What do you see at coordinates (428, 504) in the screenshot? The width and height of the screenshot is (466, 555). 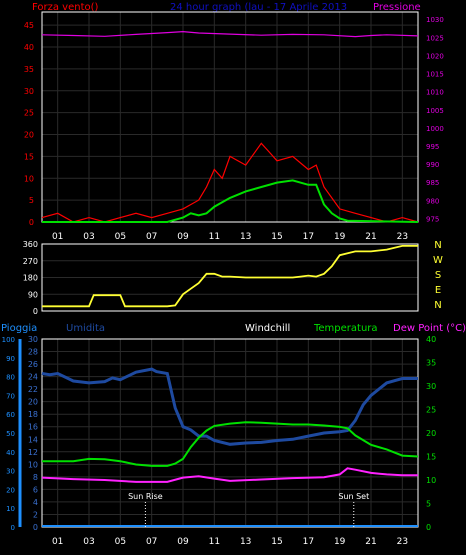 I see `temperature-y-tick: 5` at bounding box center [428, 504].